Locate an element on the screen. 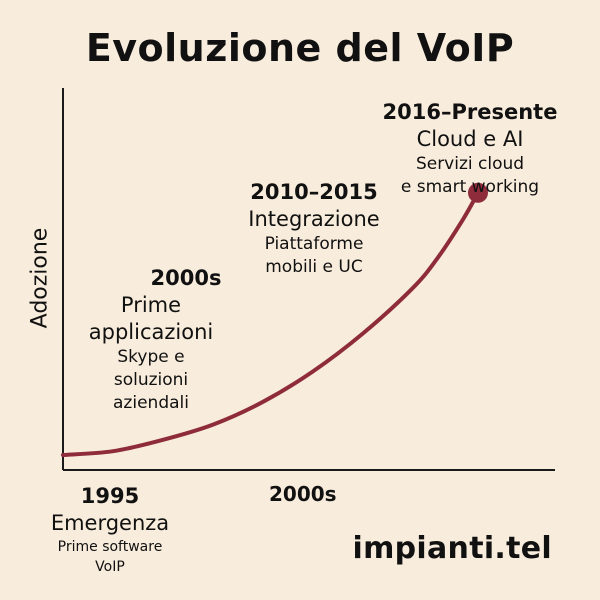 This screenshot has width=600, height=600. milestone-1995: 1995 Emergenza Prime software VoIP is located at coordinates (110, 529).